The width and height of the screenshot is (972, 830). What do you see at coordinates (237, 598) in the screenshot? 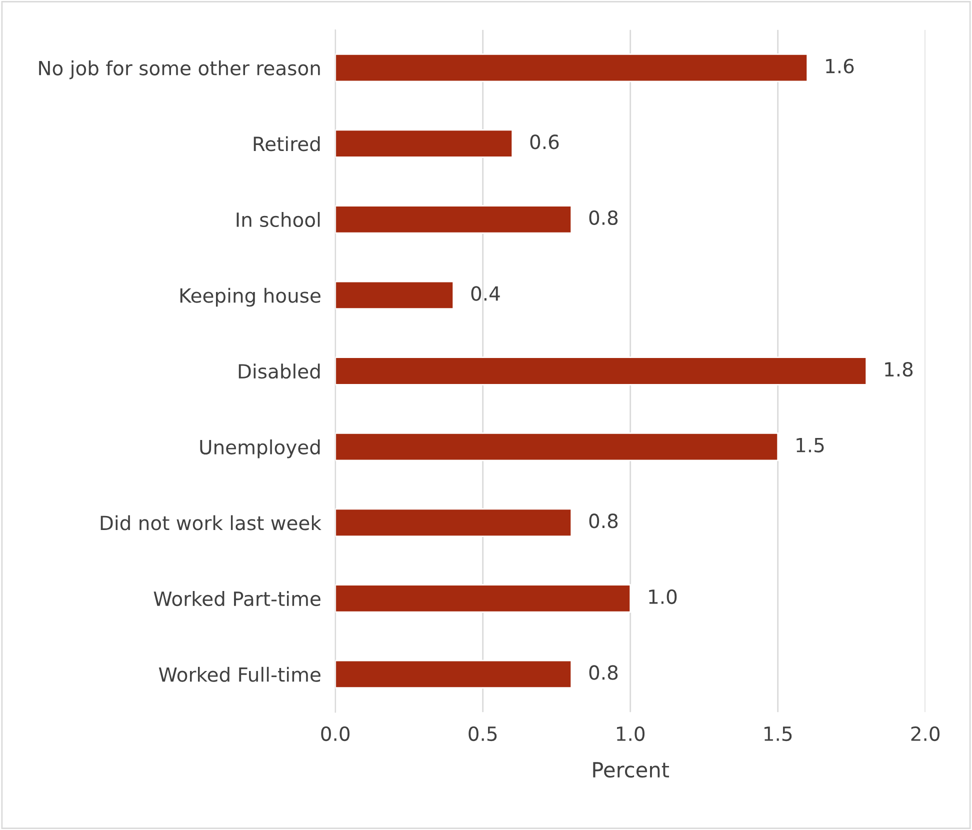
I see `y-tick-label: Worked Part-time` at bounding box center [237, 598].